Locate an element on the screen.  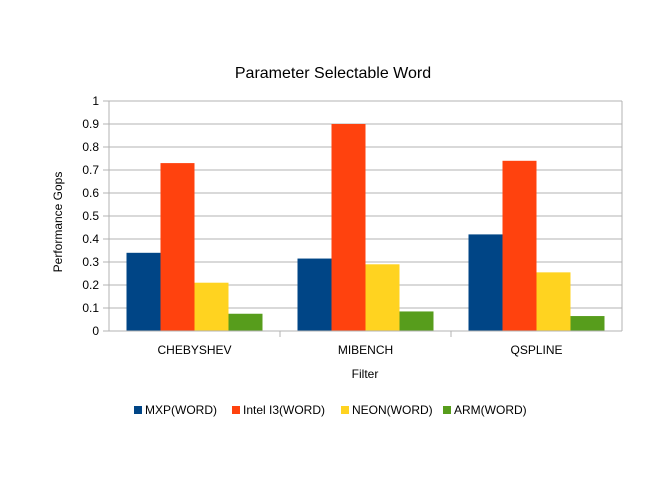
y-tick-label: 0.4 is located at coordinates (90, 239).